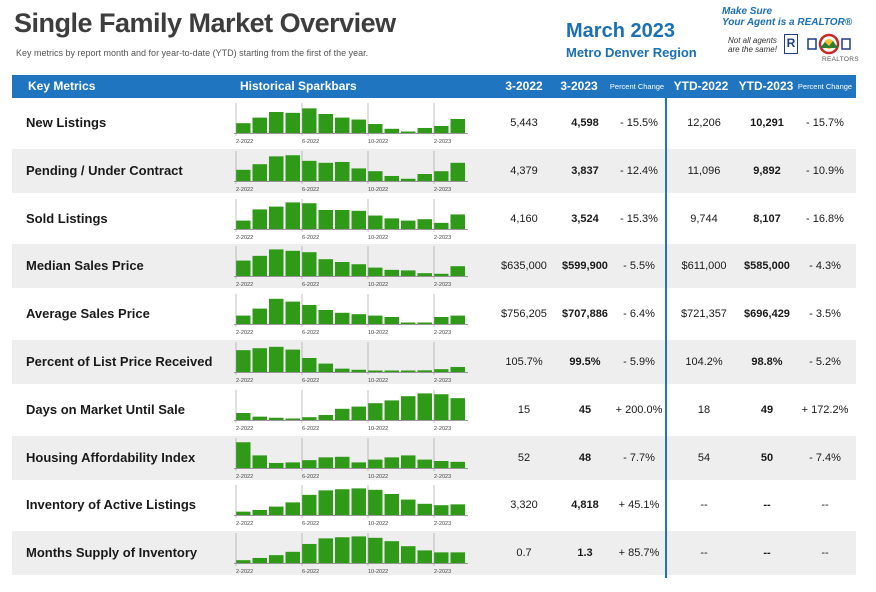 The width and height of the screenshot is (876, 592). I want to click on metric-curr-value: 3,837, so click(585, 170).